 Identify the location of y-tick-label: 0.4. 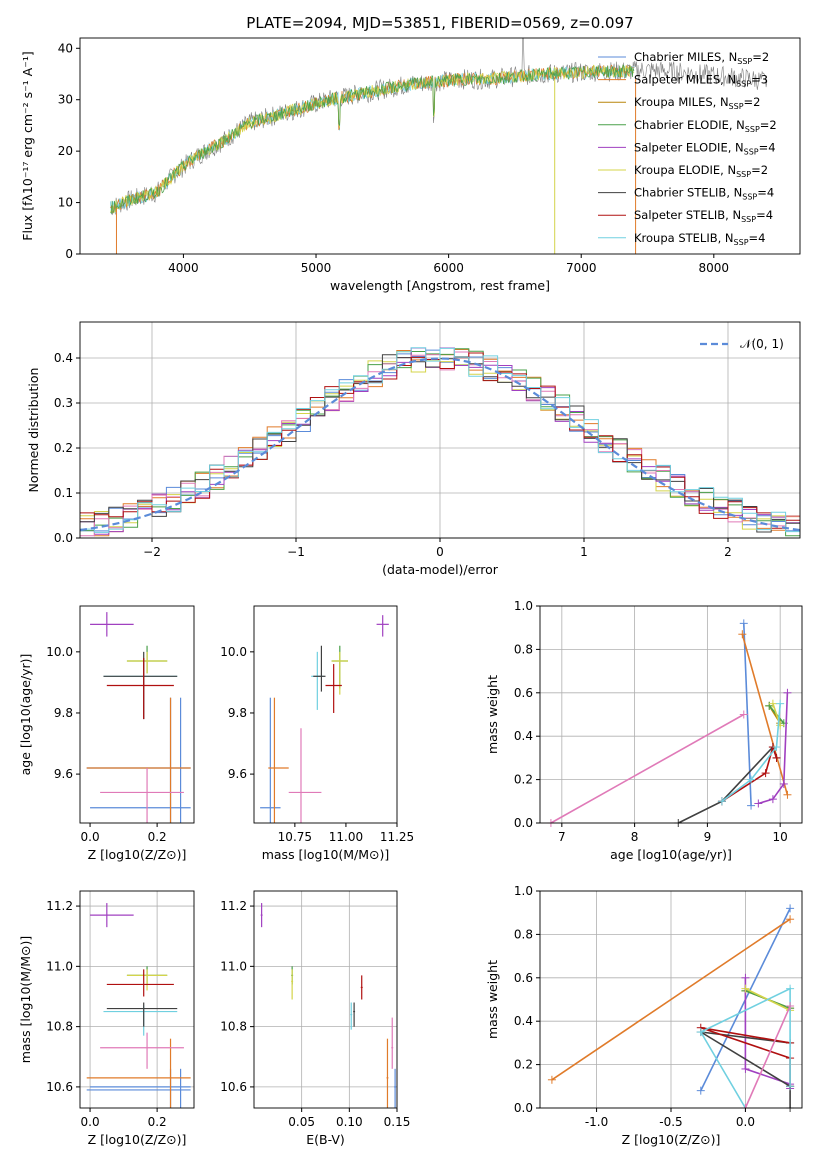
(63, 358).